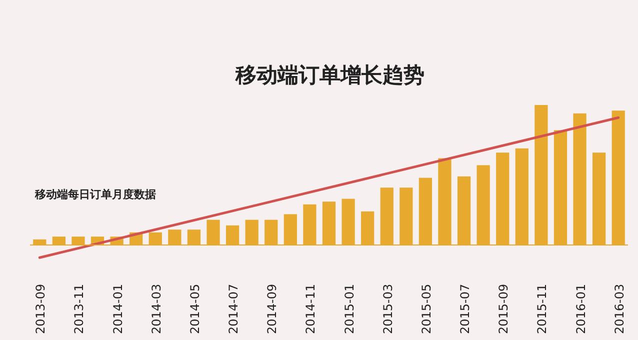 This screenshot has width=638, height=340. What do you see at coordinates (272, 309) in the screenshot?
I see `x-tick-label: 2014-09` at bounding box center [272, 309].